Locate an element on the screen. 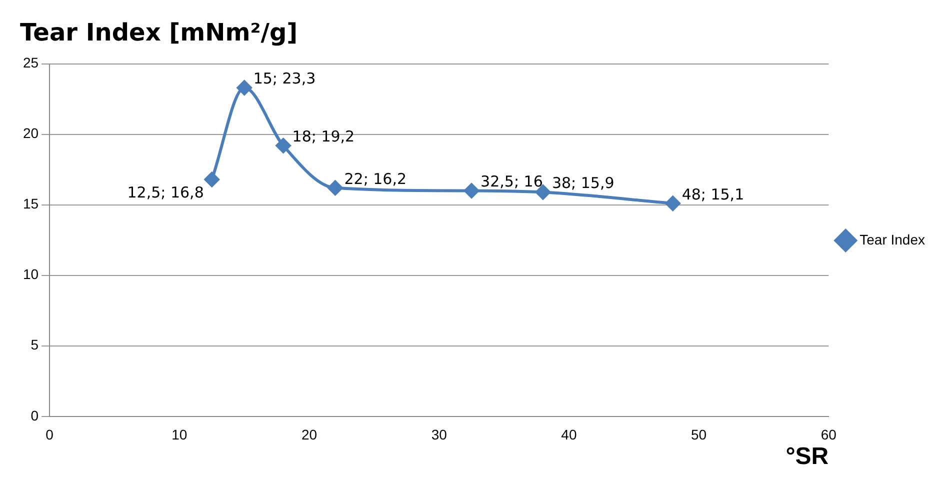 The image size is (945, 481). data-label: 38; 15,9 is located at coordinates (583, 183).